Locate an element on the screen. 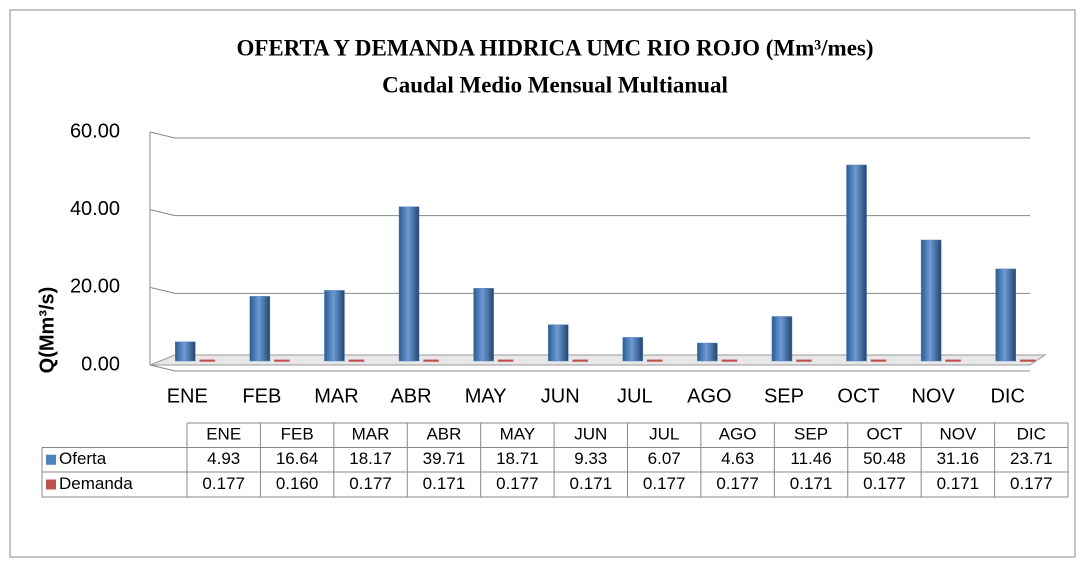 The height and width of the screenshot is (568, 1083). table-value: 18.17 is located at coordinates (370, 458).